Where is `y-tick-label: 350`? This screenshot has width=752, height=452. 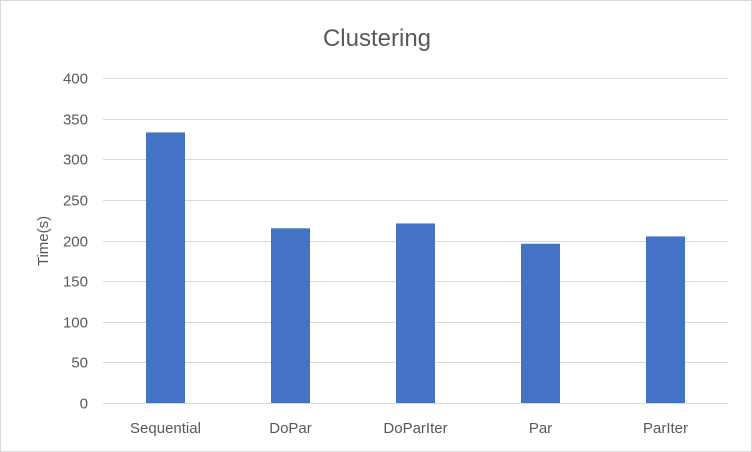
y-tick-label: 350 is located at coordinates (75, 120).